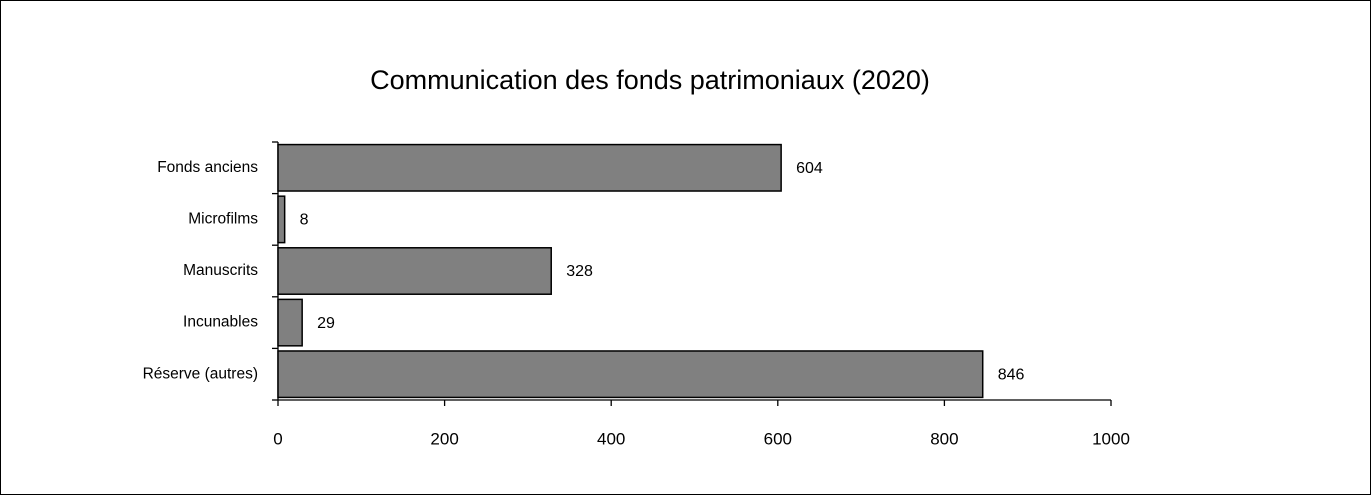  Describe the element at coordinates (326, 323) in the screenshot. I see `data-label: 29` at that location.